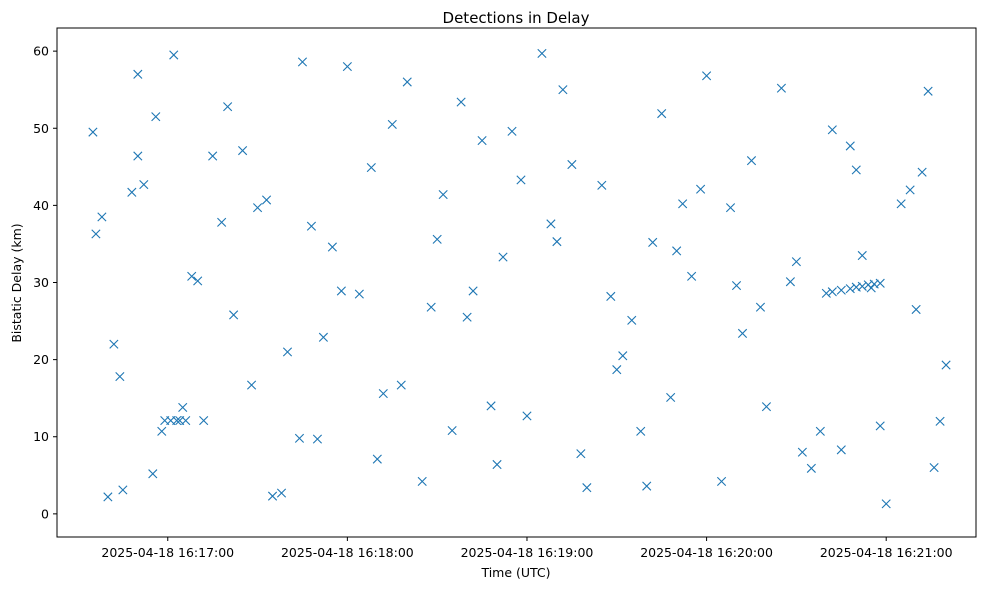  What do you see at coordinates (516, 18) in the screenshot?
I see `chart-title: Detections in Delay` at bounding box center [516, 18].